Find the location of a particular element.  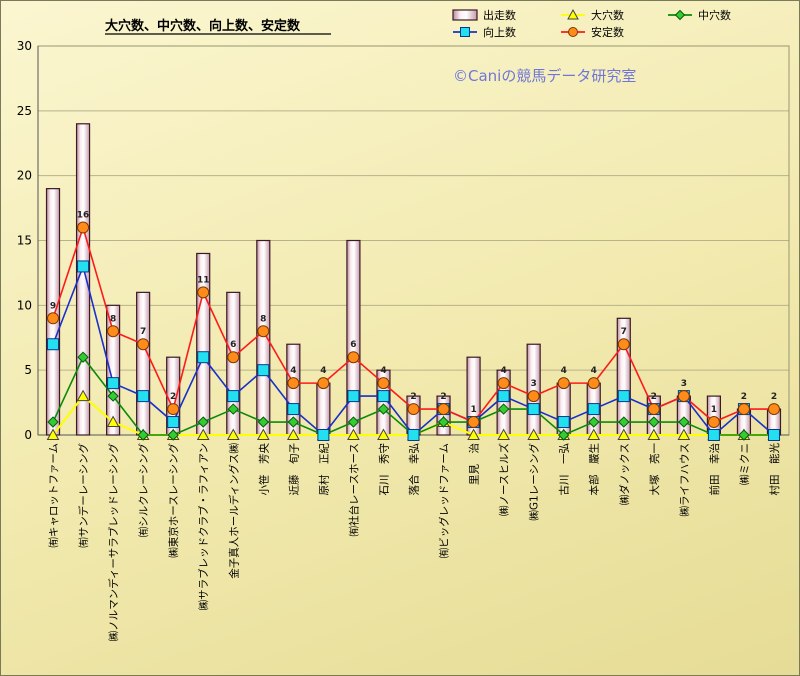

data-label: 16 is located at coordinates (83, 216).